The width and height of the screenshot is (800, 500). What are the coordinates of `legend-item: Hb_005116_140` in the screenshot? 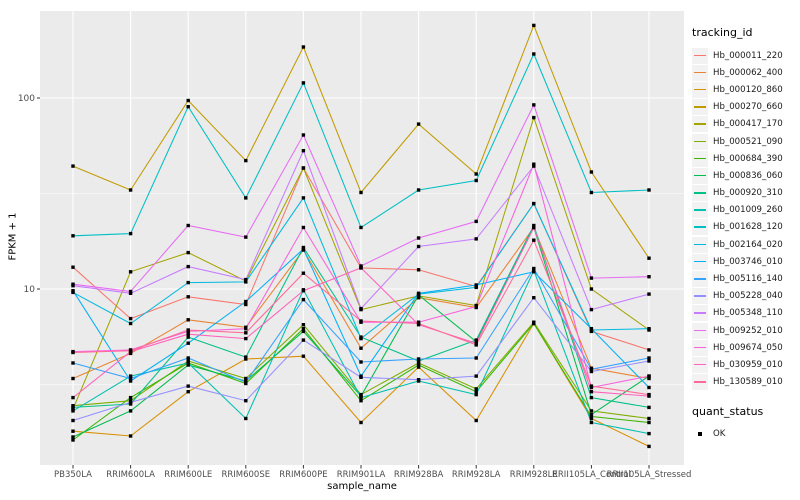 It's located at (746, 279).